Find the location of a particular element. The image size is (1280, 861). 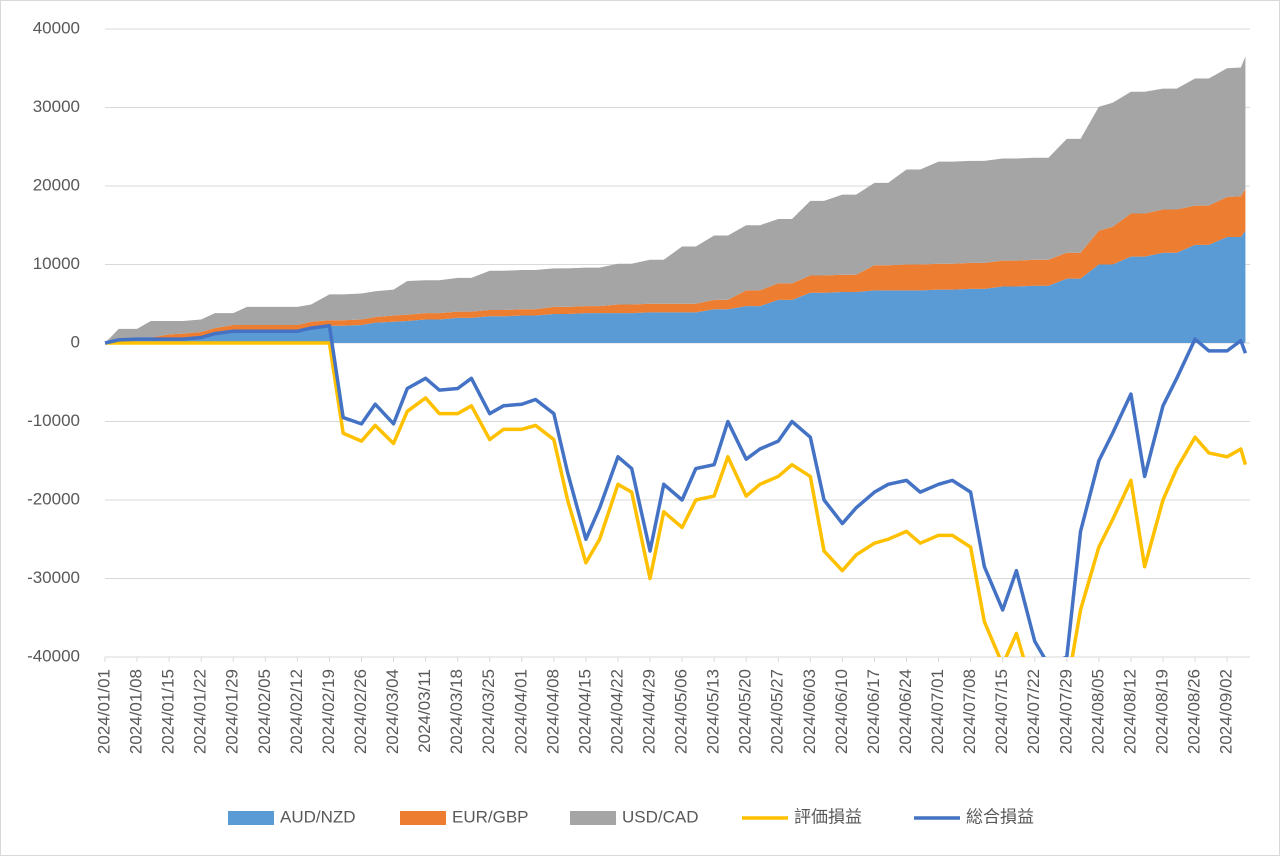

x-tick-label: 2024/06/10 is located at coordinates (841, 711).